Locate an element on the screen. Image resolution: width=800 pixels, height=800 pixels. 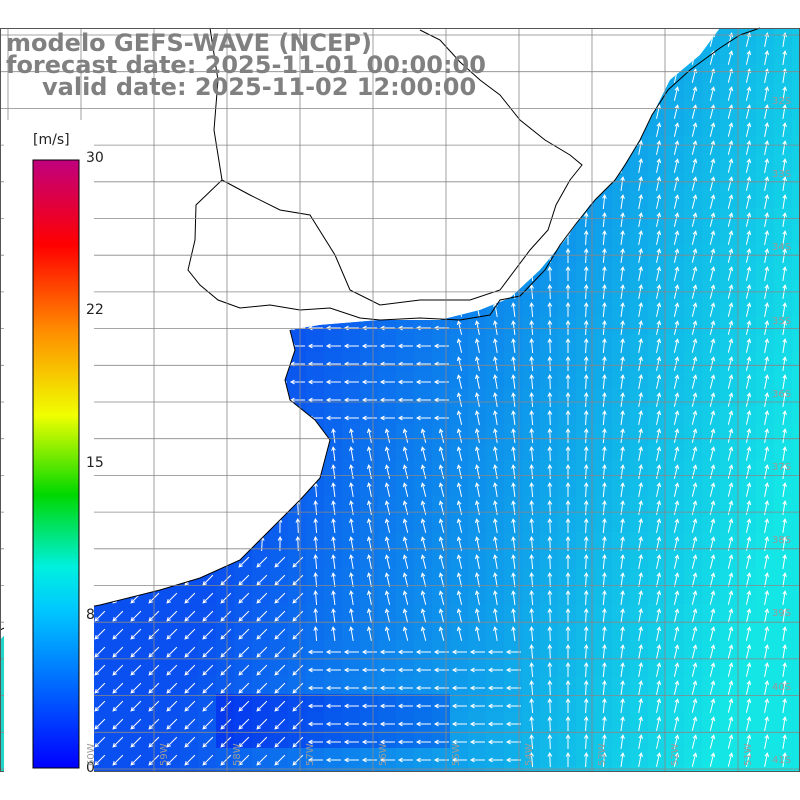
colorbar-tick-22: 22 is located at coordinates (95, 310).